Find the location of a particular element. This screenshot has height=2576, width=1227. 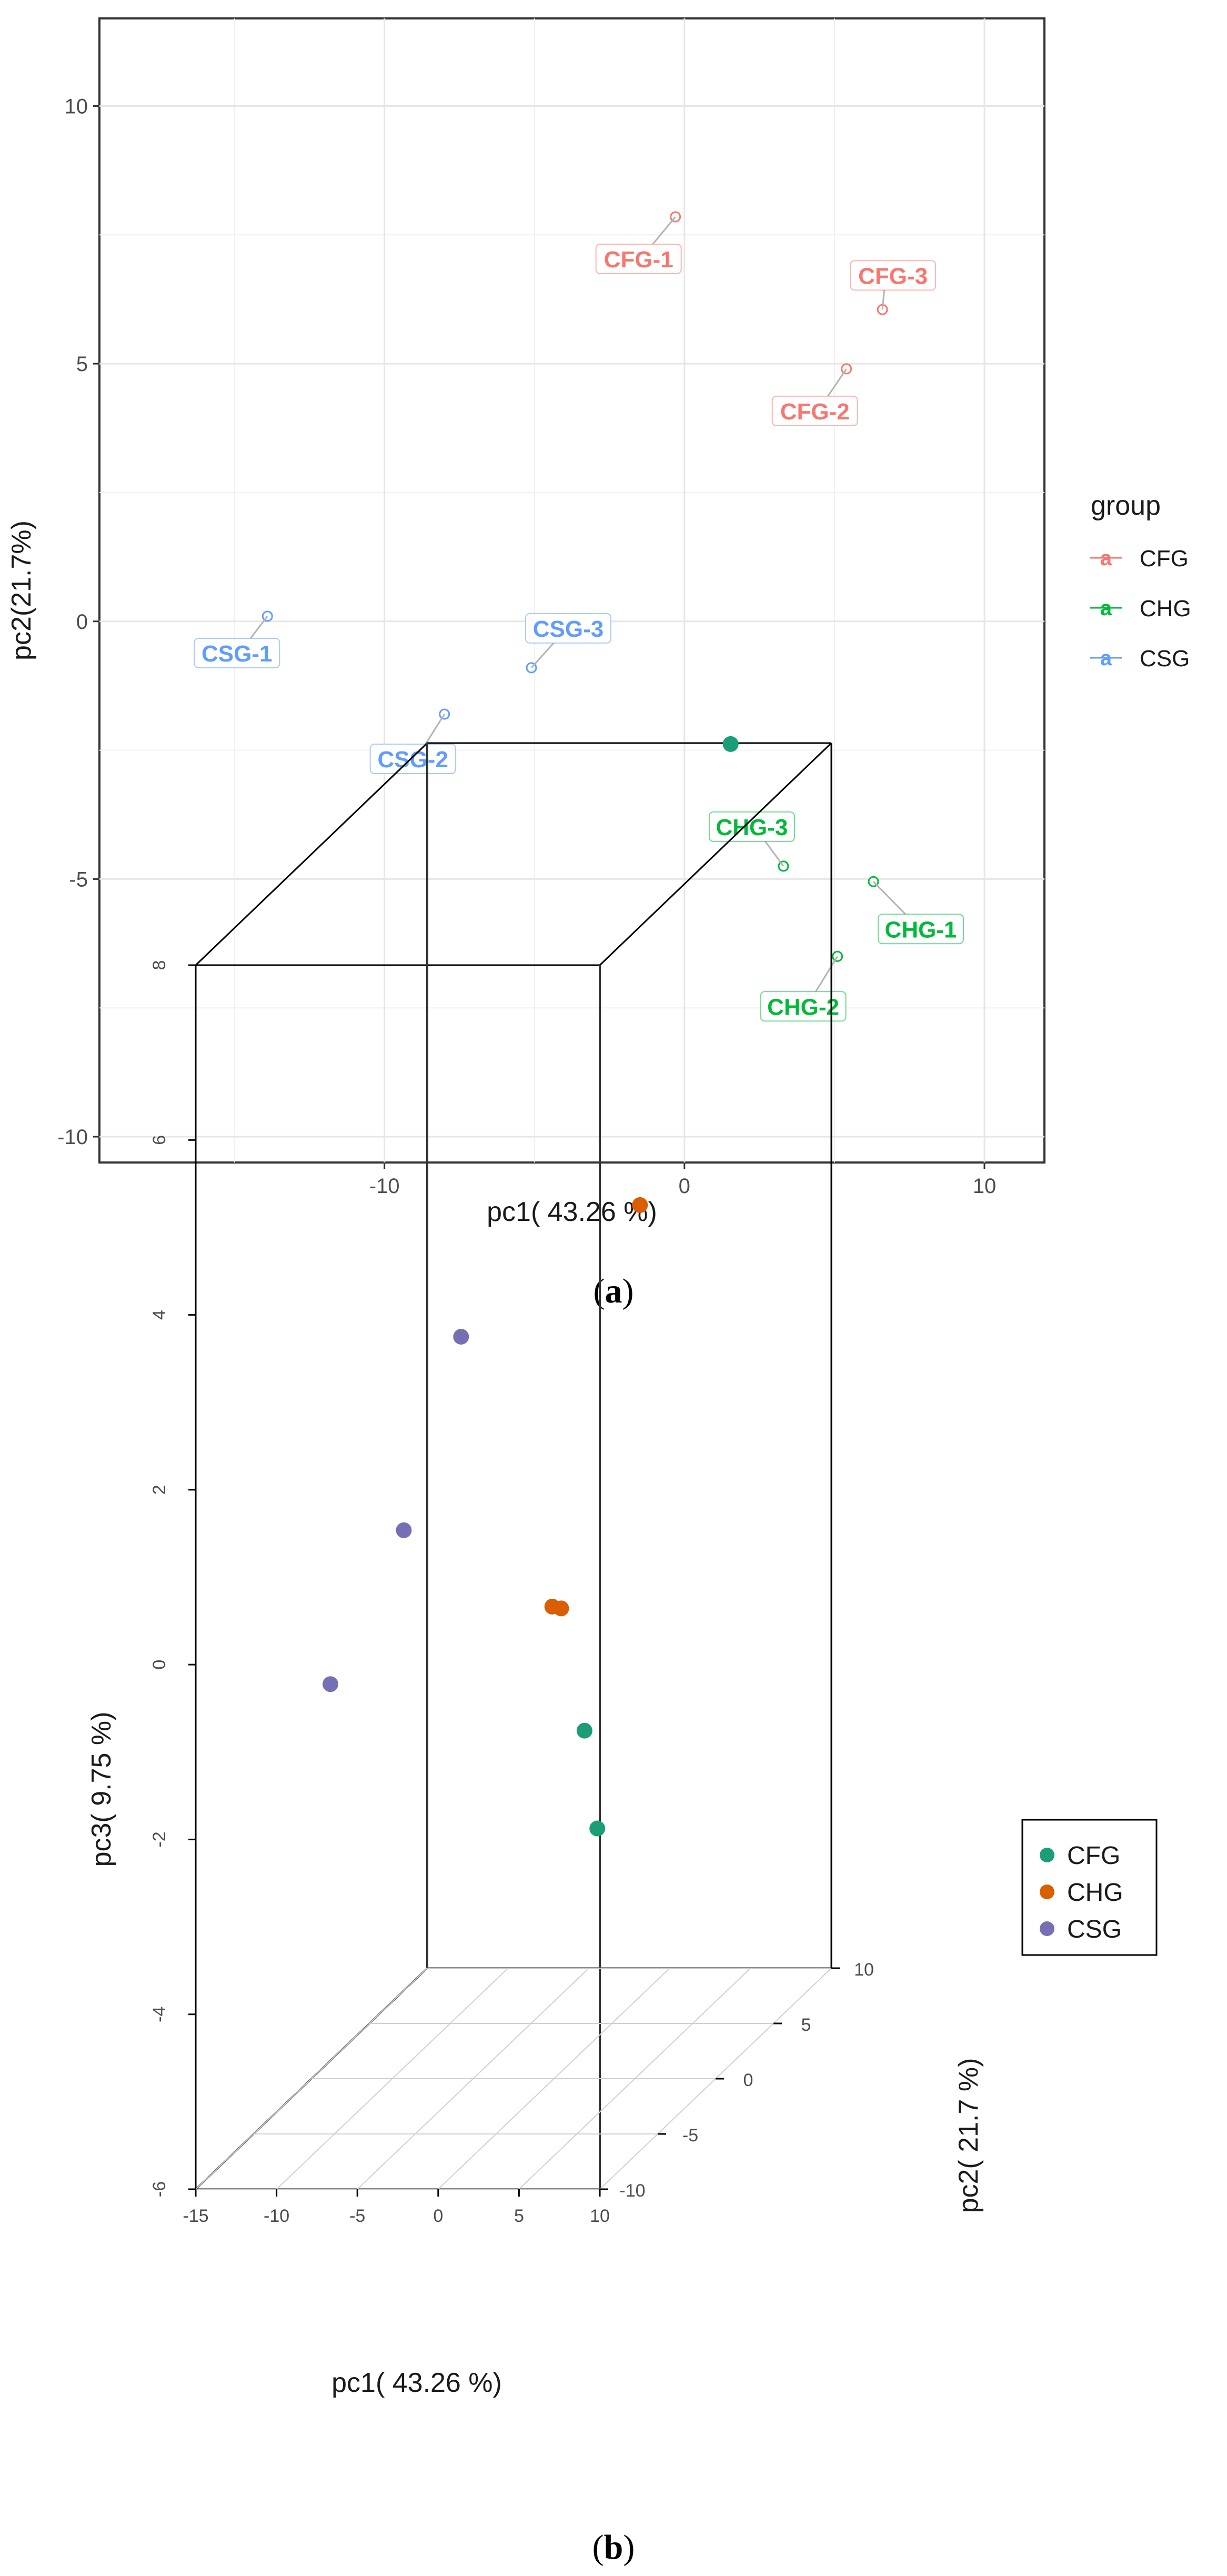

legend-title: group is located at coordinates (1126, 505).